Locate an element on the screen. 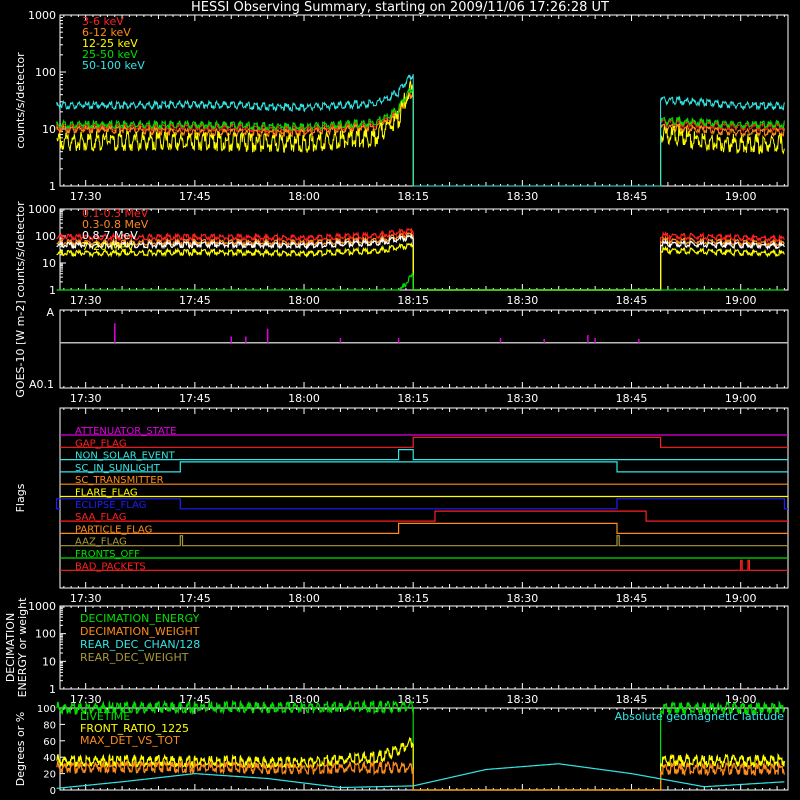 The width and height of the screenshot is (800, 800). annotation: Absolute geomagnetic latitude is located at coordinates (700, 716).